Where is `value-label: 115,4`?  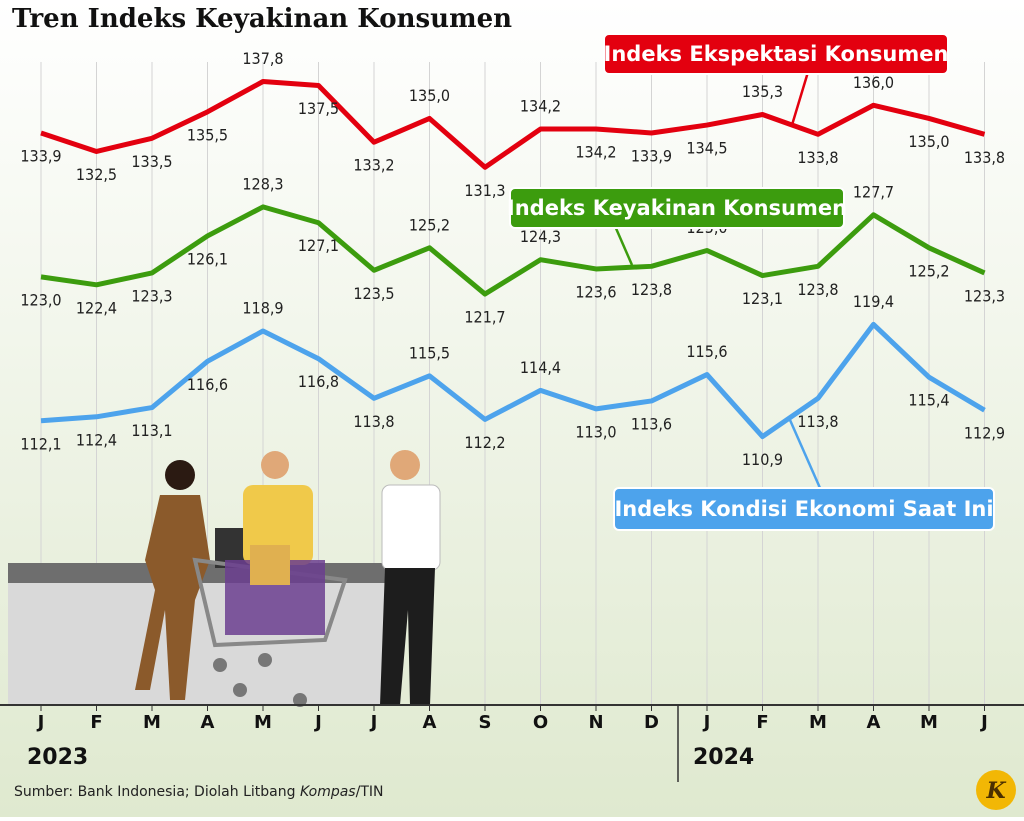
value-label: 115,4 is located at coordinates (928, 400).